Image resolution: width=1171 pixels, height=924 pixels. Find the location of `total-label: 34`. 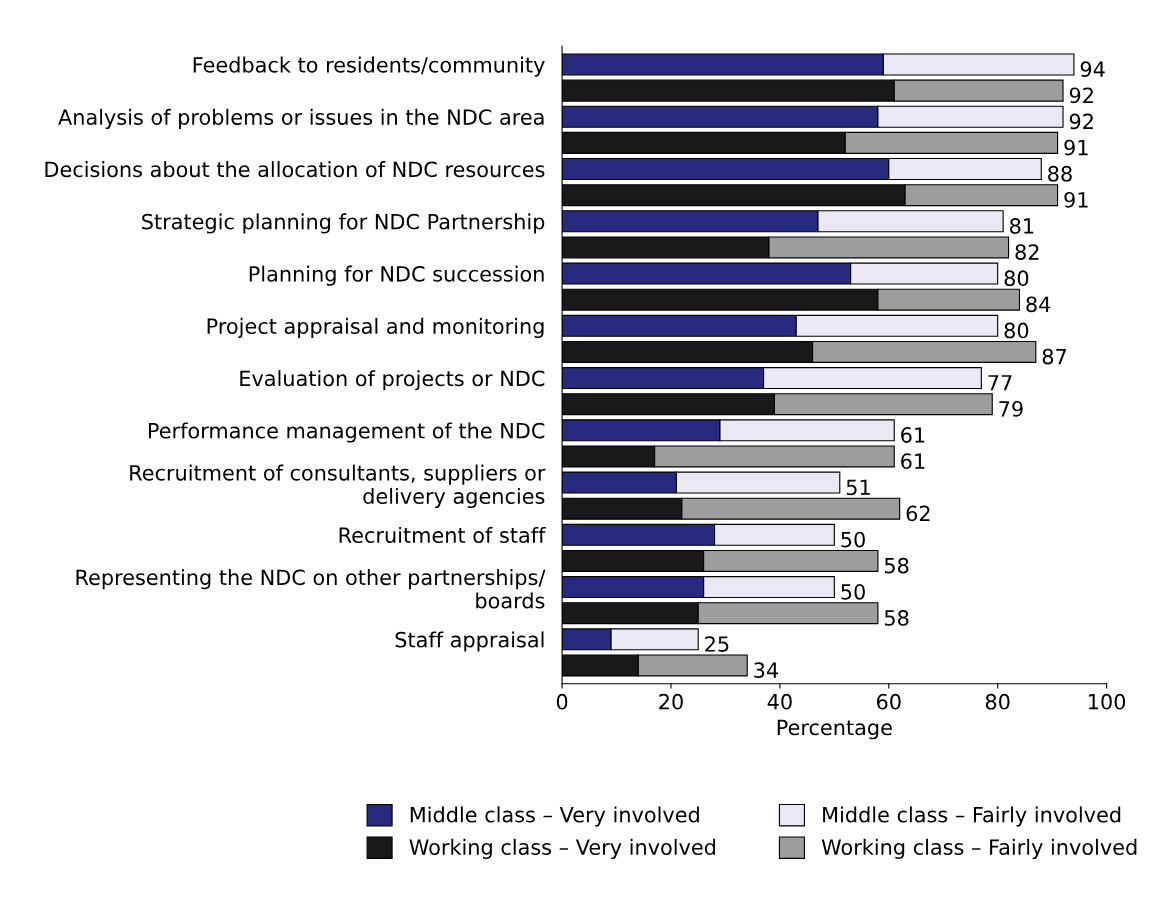

total-label: 34 is located at coordinates (766, 670).